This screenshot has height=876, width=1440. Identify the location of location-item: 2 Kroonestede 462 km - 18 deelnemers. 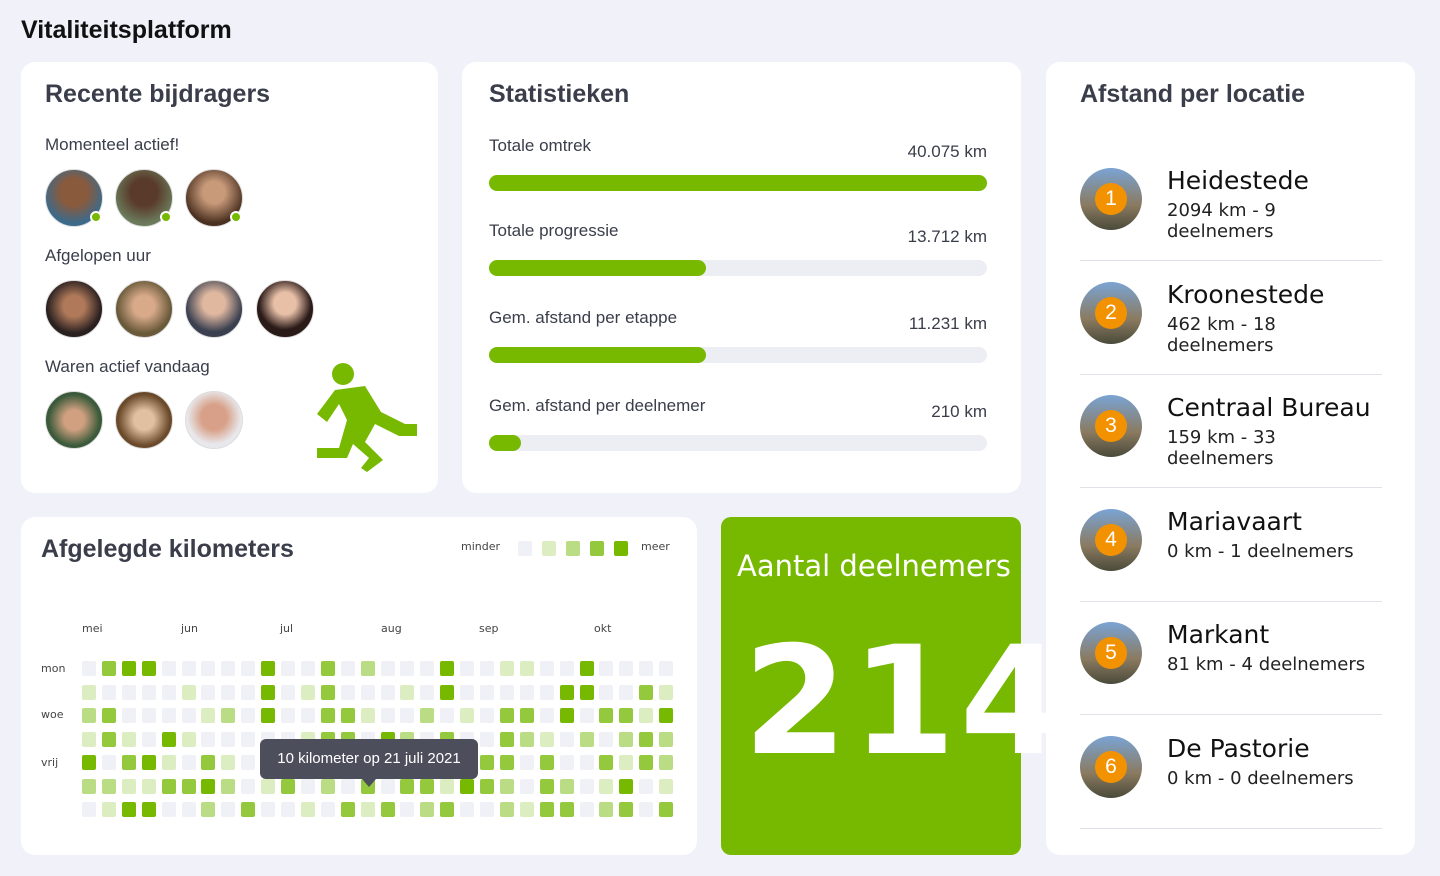
(1231, 318).